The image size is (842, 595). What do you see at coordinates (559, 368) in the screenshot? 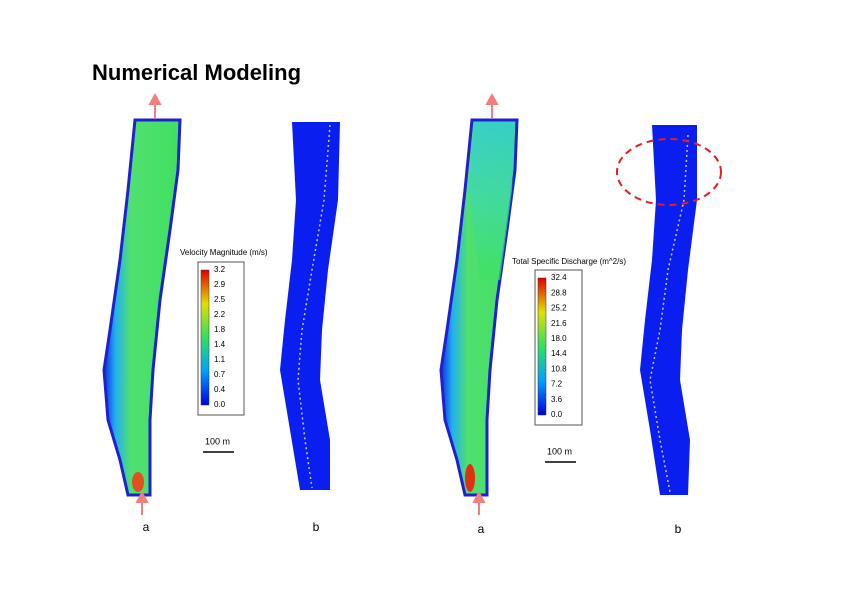
I see `legend-label: 10.8` at bounding box center [559, 368].